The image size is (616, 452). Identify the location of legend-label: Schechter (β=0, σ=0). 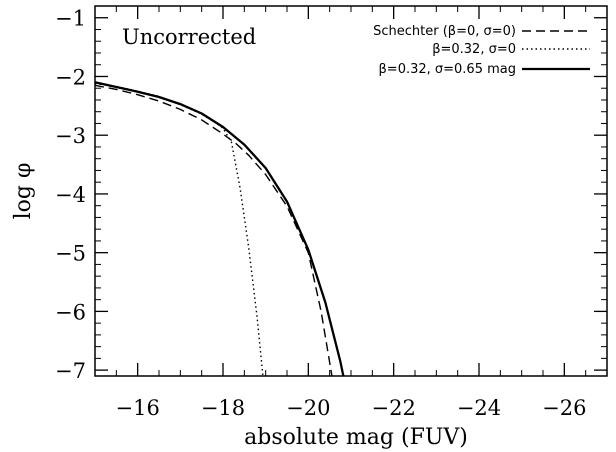
(444, 31).